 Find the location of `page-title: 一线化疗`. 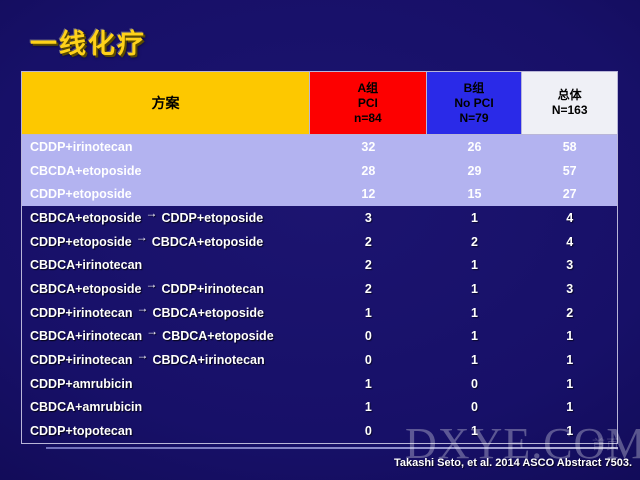

page-title: 一线化疗 is located at coordinates (88, 44).